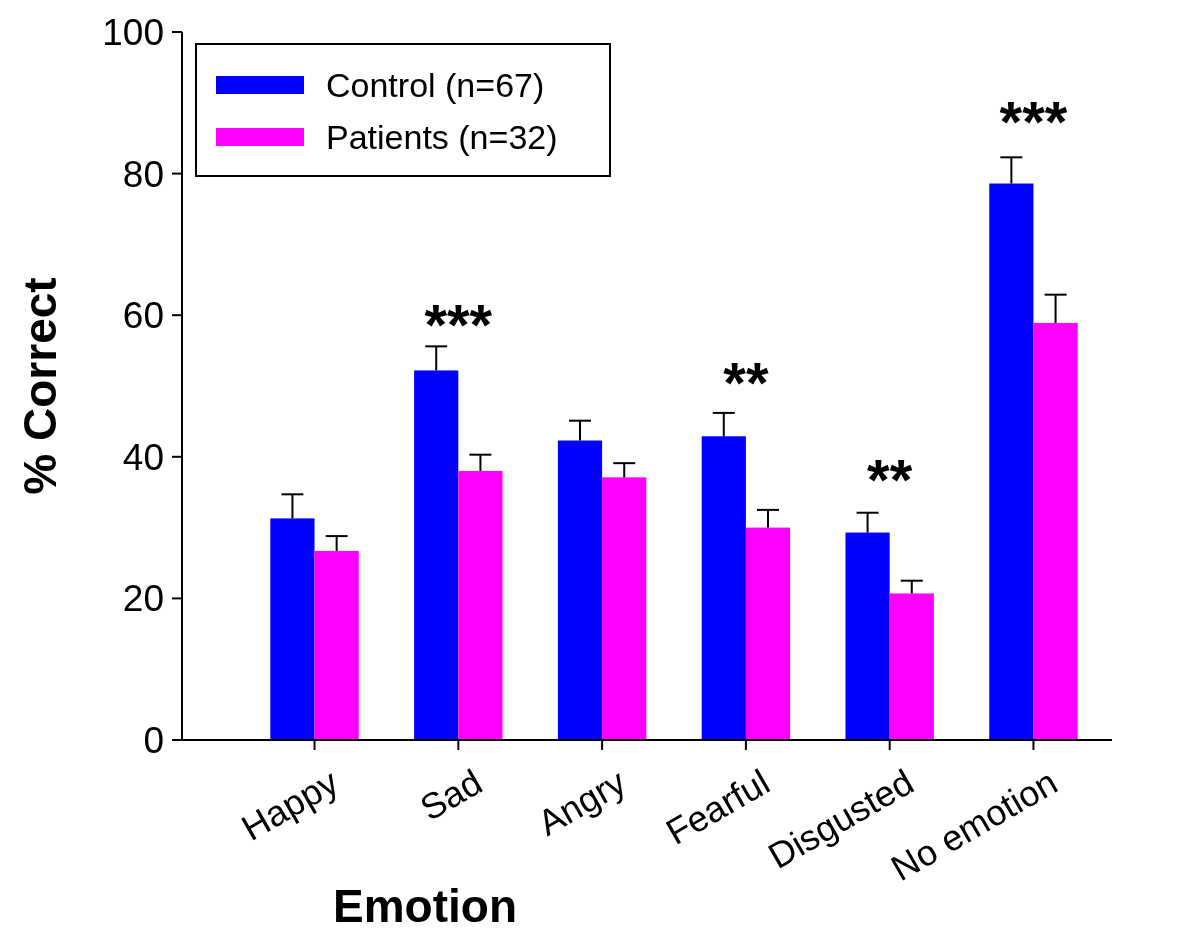 The height and width of the screenshot is (931, 1192). I want to click on y-tick-label: 0, so click(153, 740).